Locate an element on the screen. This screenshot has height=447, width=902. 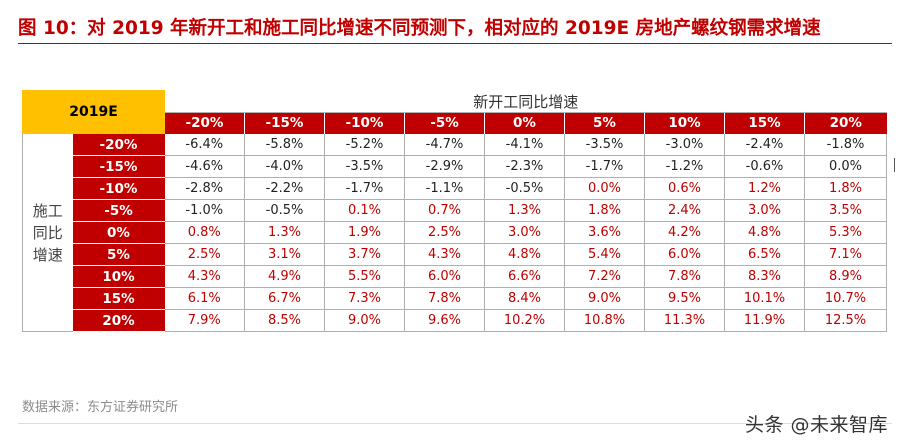
table-cell: 8.3% is located at coordinates (764, 276).